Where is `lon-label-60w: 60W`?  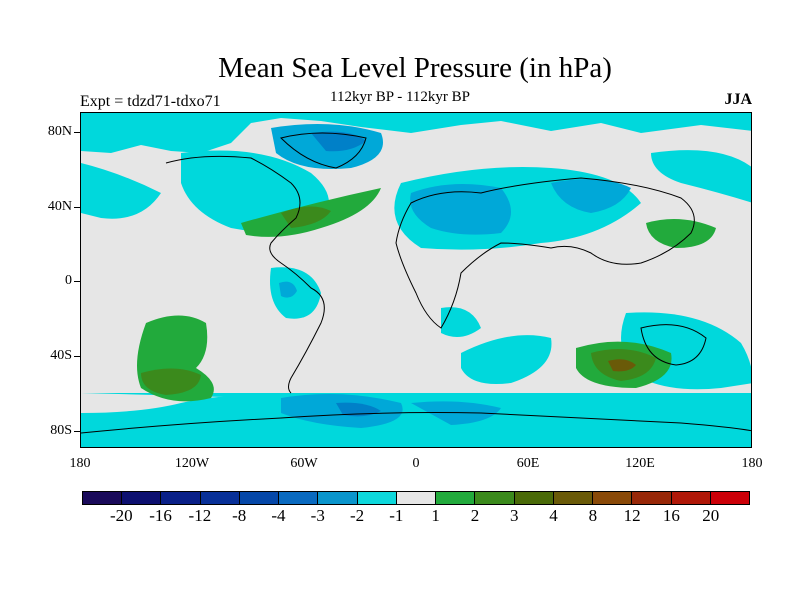
lon-label-60w: 60W is located at coordinates (304, 463).